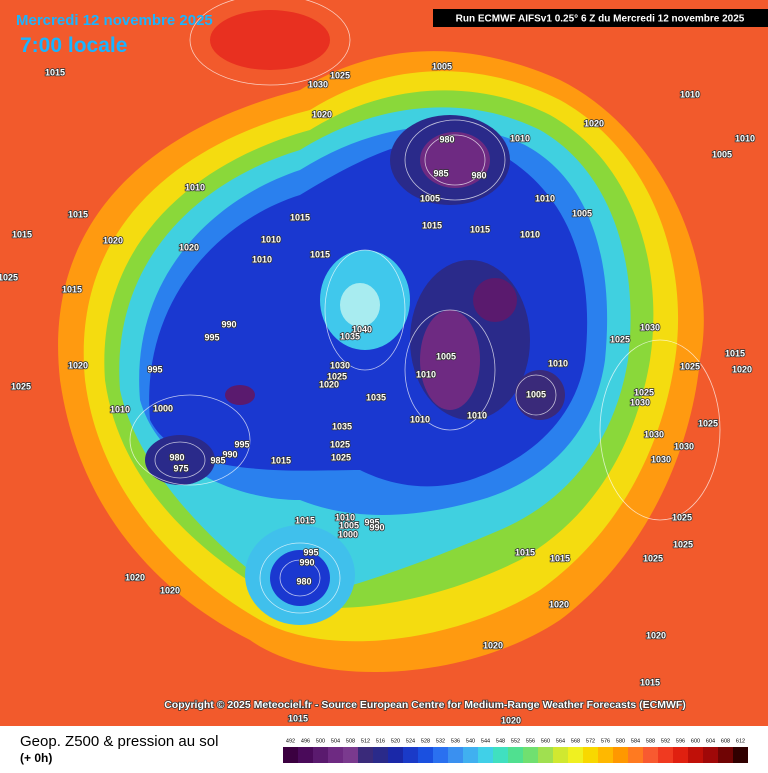 This screenshot has width=768, height=773. What do you see at coordinates (740, 741) in the screenshot?
I see `colorbar-label: 612` at bounding box center [740, 741].